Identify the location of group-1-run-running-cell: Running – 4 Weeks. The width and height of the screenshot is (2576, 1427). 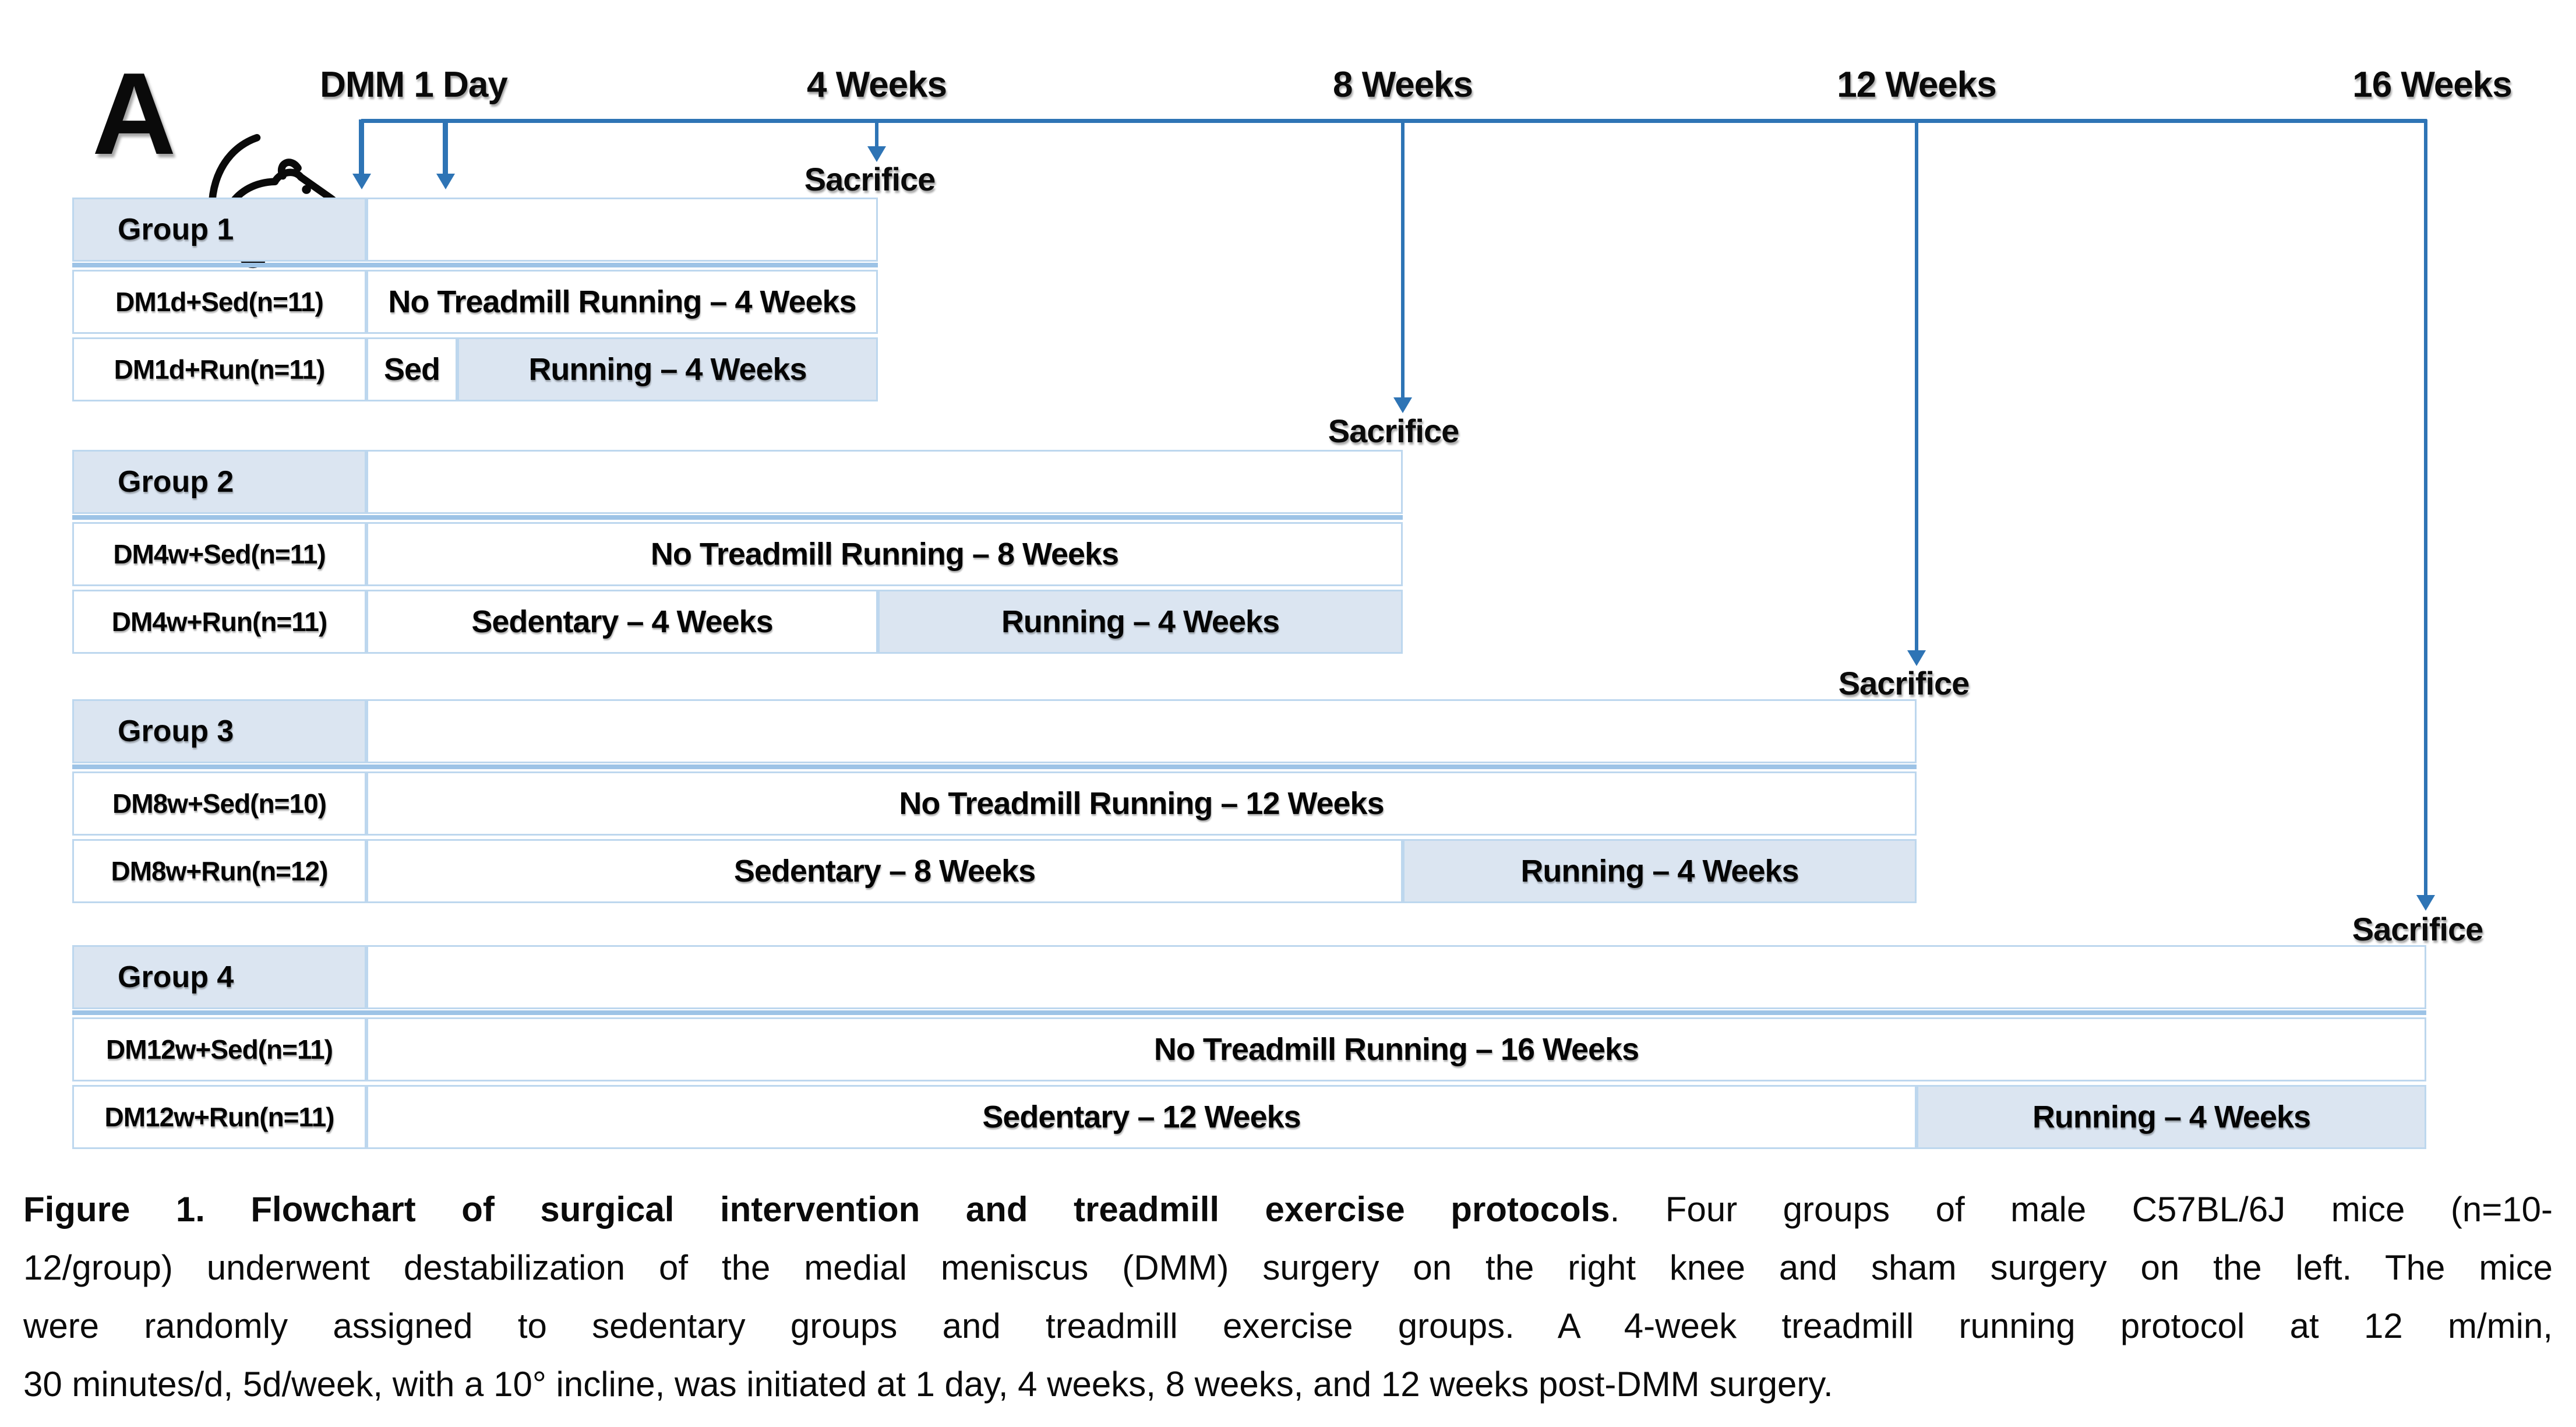
(668, 369).